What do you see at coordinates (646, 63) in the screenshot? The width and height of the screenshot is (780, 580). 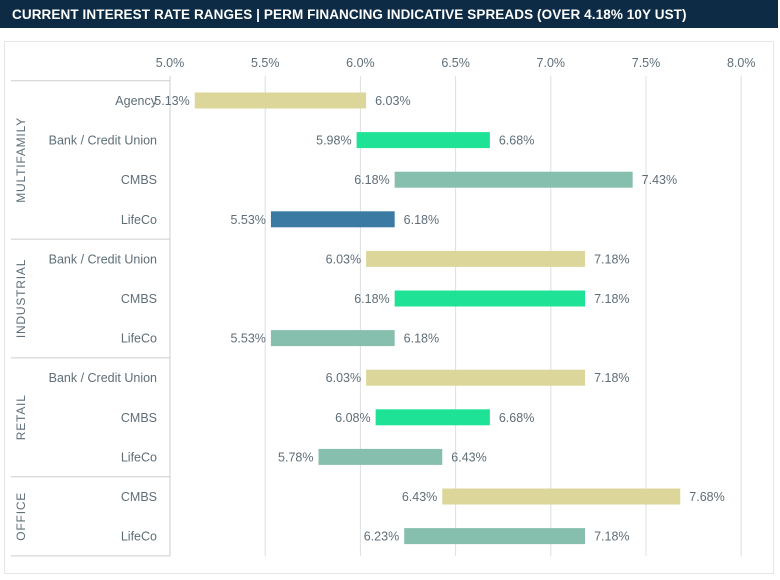 I see `x-tick-label: 7.5%` at bounding box center [646, 63].